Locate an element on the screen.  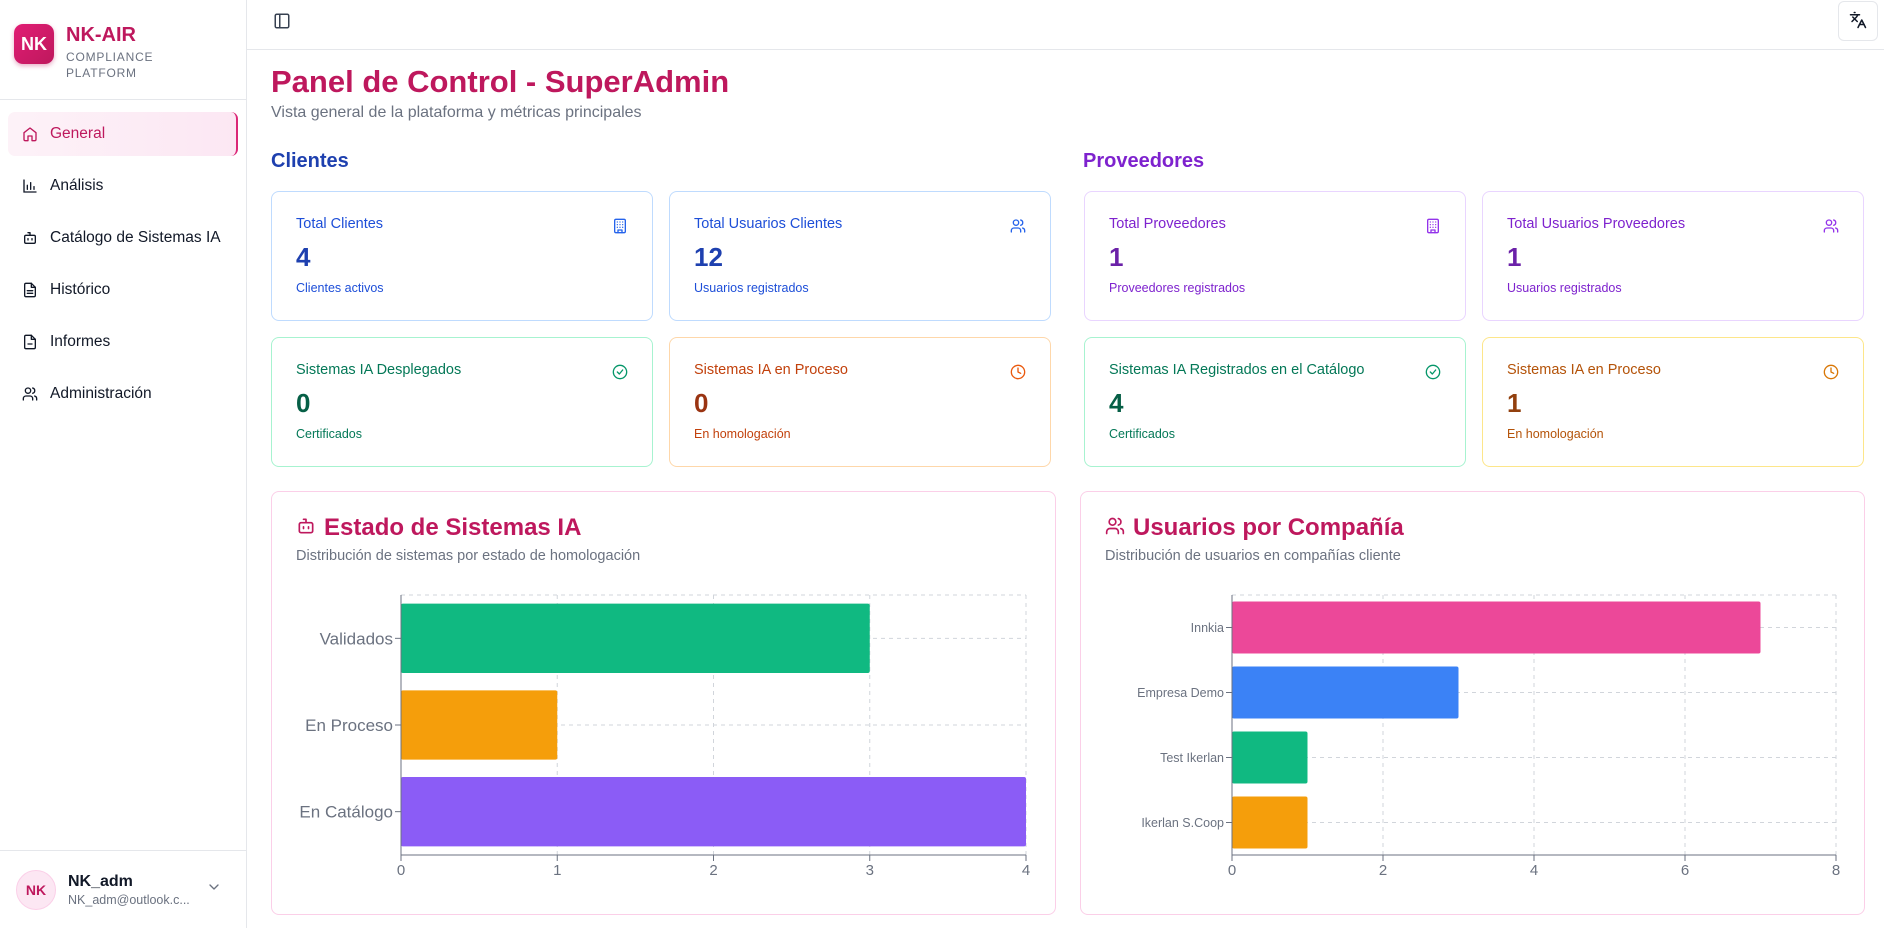
x-tick-label: 6 is located at coordinates (1685, 870).